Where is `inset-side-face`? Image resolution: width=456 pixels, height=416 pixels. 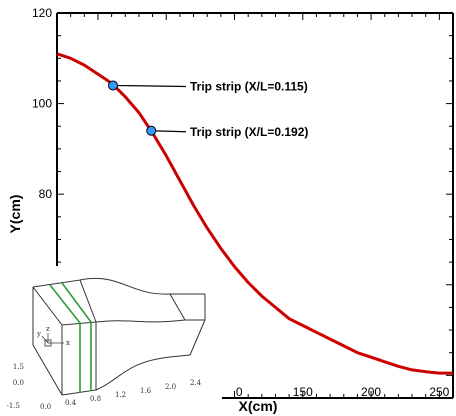
inset-side-face is located at coordinates (79, 358).